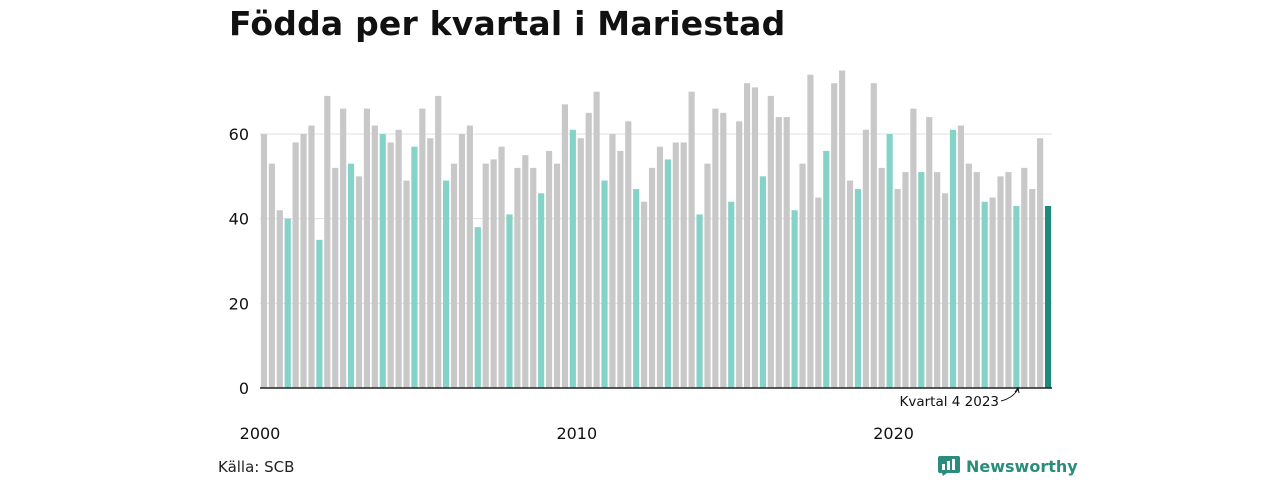  Describe the element at coordinates (260, 433) in the screenshot. I see `x-tick-label: 2000` at that location.